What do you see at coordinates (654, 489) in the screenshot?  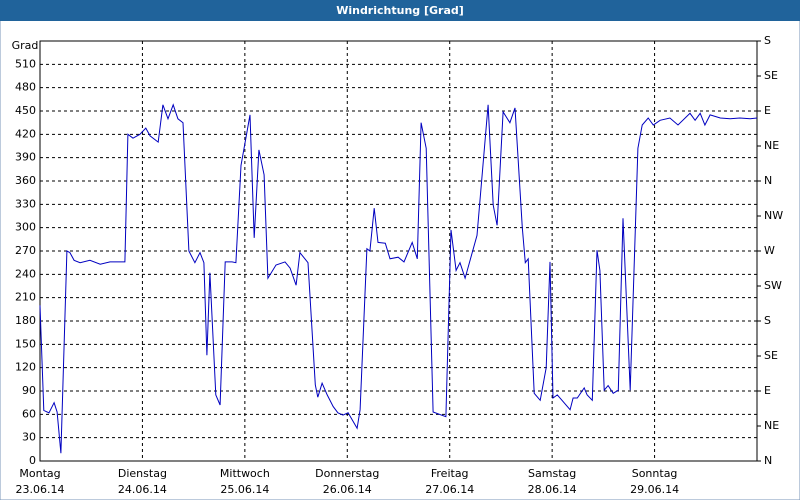 I see `x-tick-date: 29.06.14` at bounding box center [654, 489].